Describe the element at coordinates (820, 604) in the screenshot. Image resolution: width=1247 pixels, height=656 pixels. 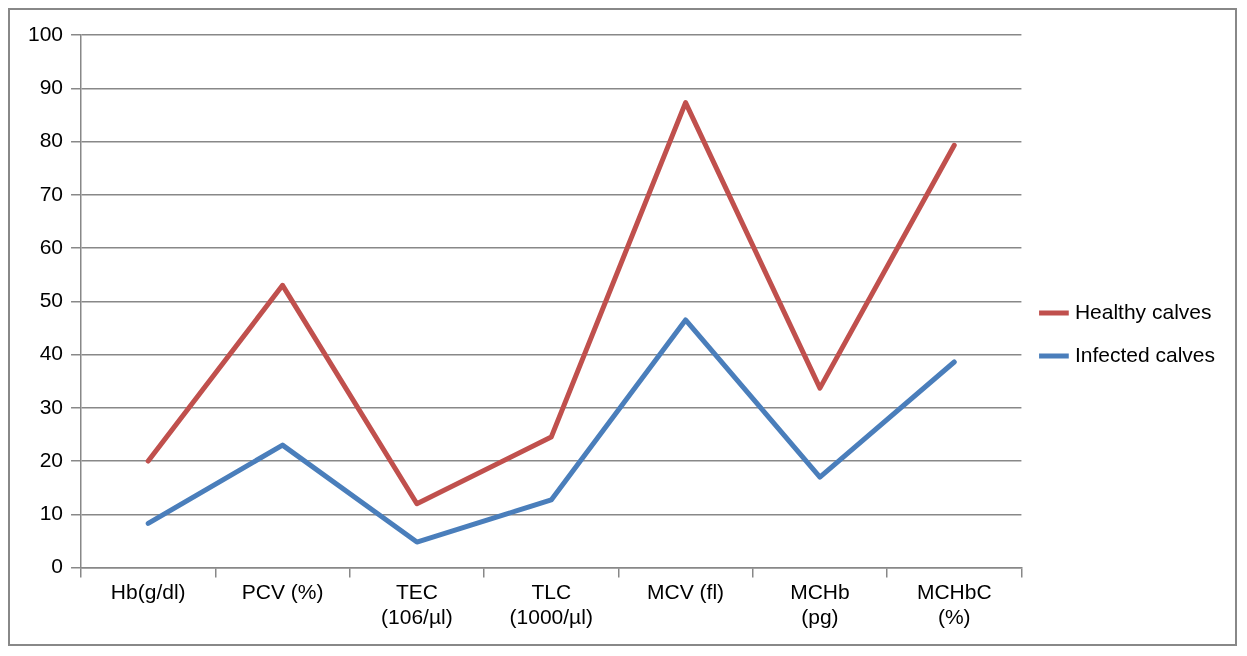
I see `x-tick-label: MCHb (pg)` at that location.